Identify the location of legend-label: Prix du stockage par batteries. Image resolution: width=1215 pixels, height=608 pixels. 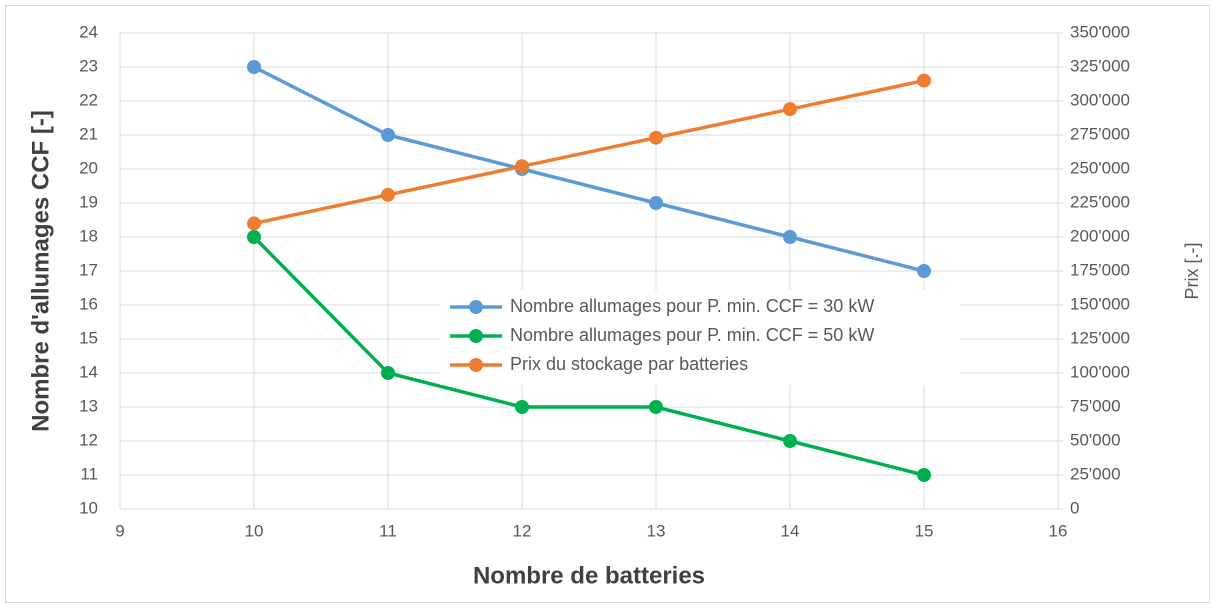
(629, 364).